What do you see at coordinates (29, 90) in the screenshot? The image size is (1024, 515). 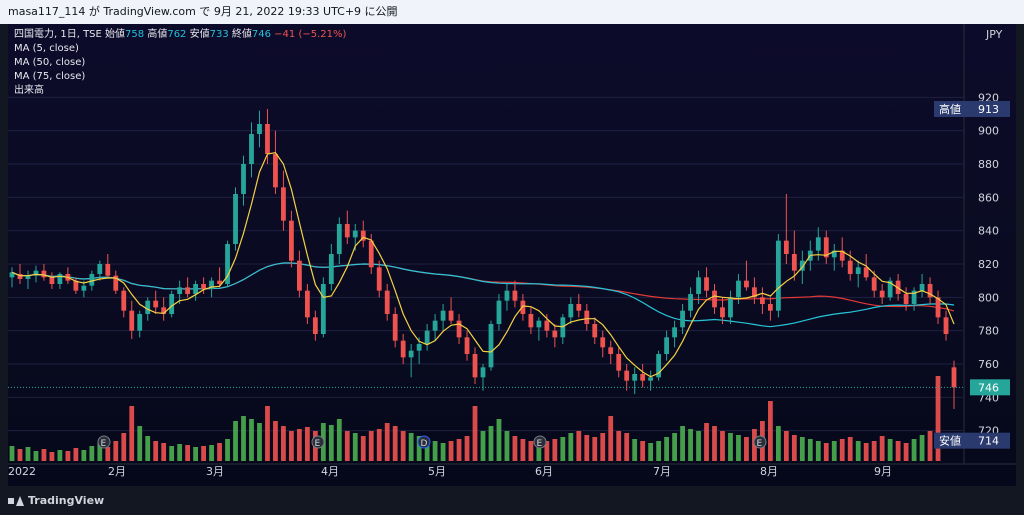 I see `legend-volume: 出来高` at bounding box center [29, 90].